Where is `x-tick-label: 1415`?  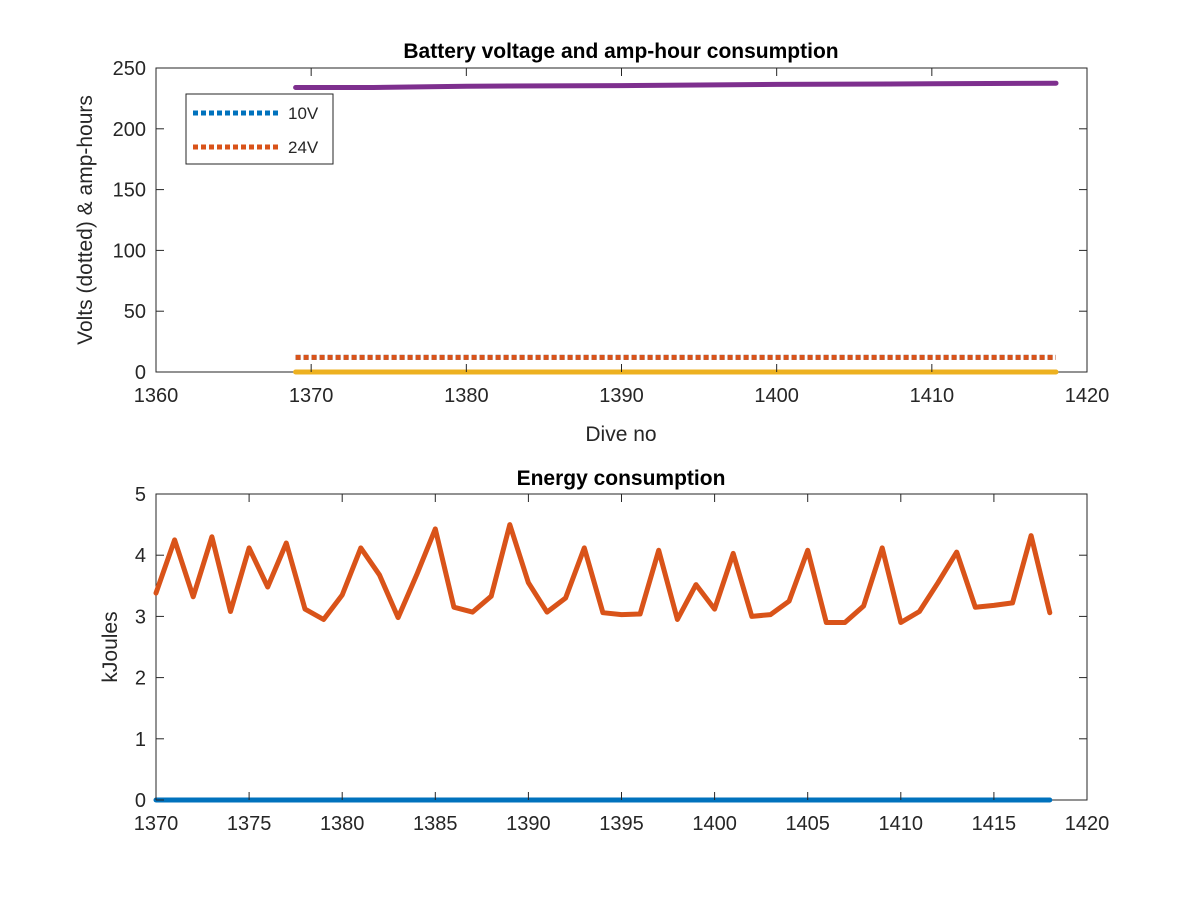
x-tick-label: 1415 is located at coordinates (994, 824).